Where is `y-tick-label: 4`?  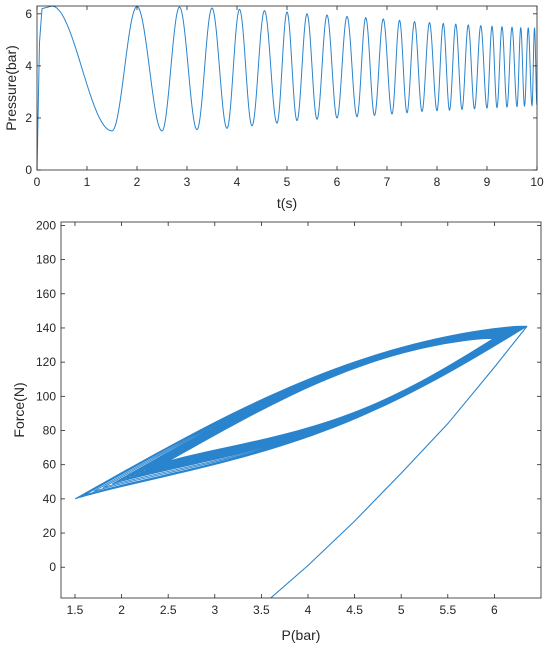
y-tick-label: 4 is located at coordinates (28, 66).